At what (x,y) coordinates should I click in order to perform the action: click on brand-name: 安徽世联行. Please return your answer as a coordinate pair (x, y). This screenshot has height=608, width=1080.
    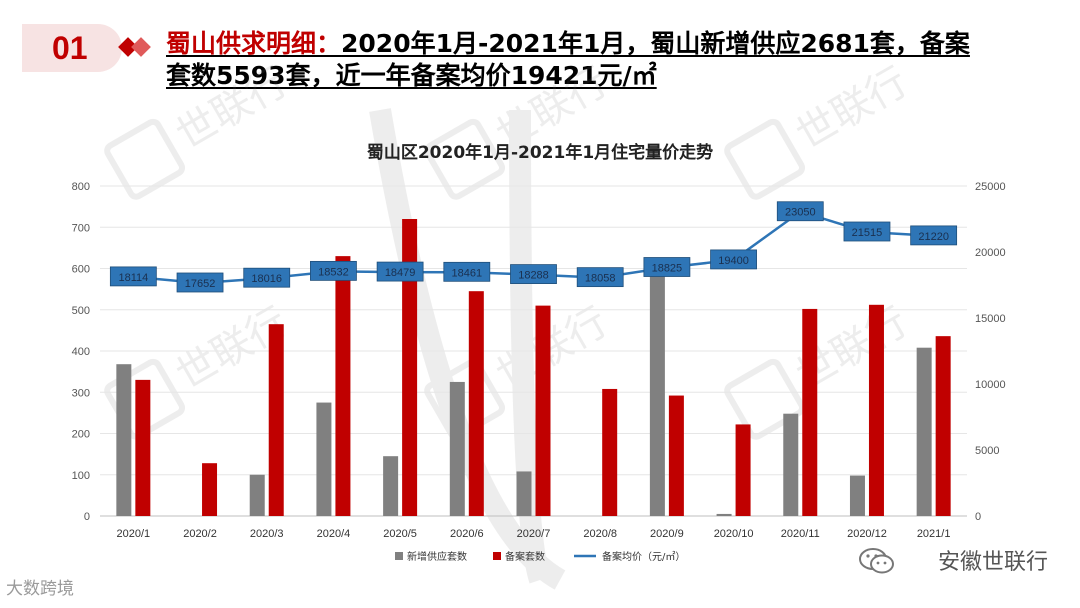
    Looking at the image, I should click on (992, 562).